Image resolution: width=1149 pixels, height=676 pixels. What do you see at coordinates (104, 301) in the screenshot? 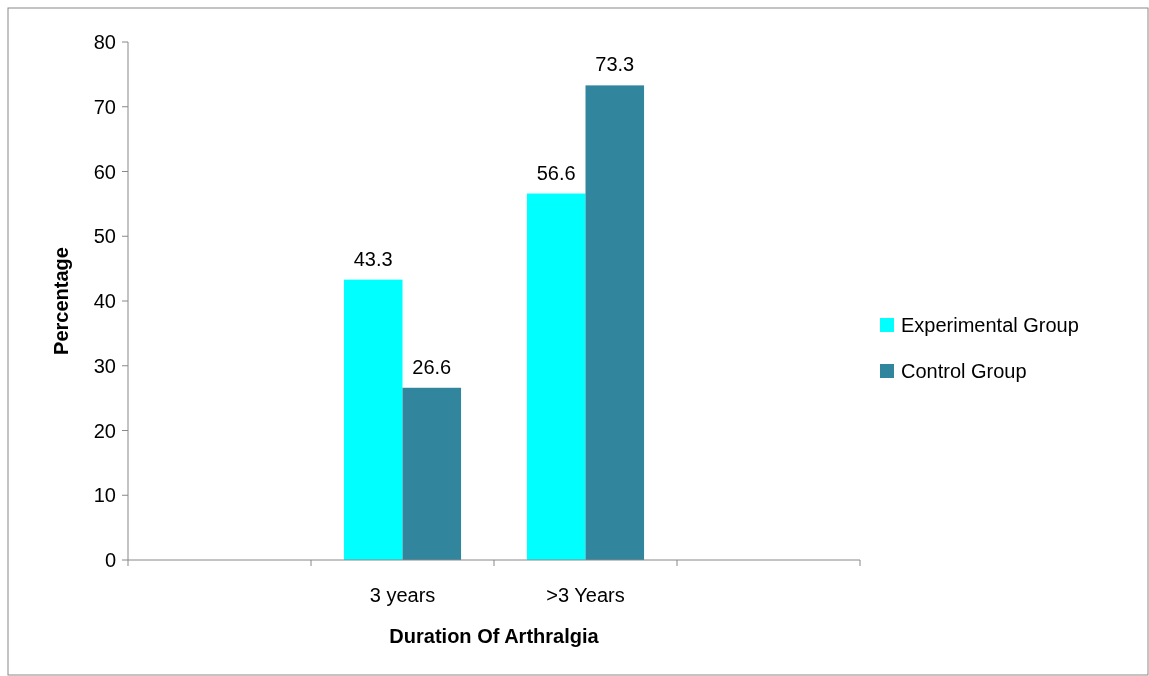
I see `y-tick-label: 40` at bounding box center [104, 301].